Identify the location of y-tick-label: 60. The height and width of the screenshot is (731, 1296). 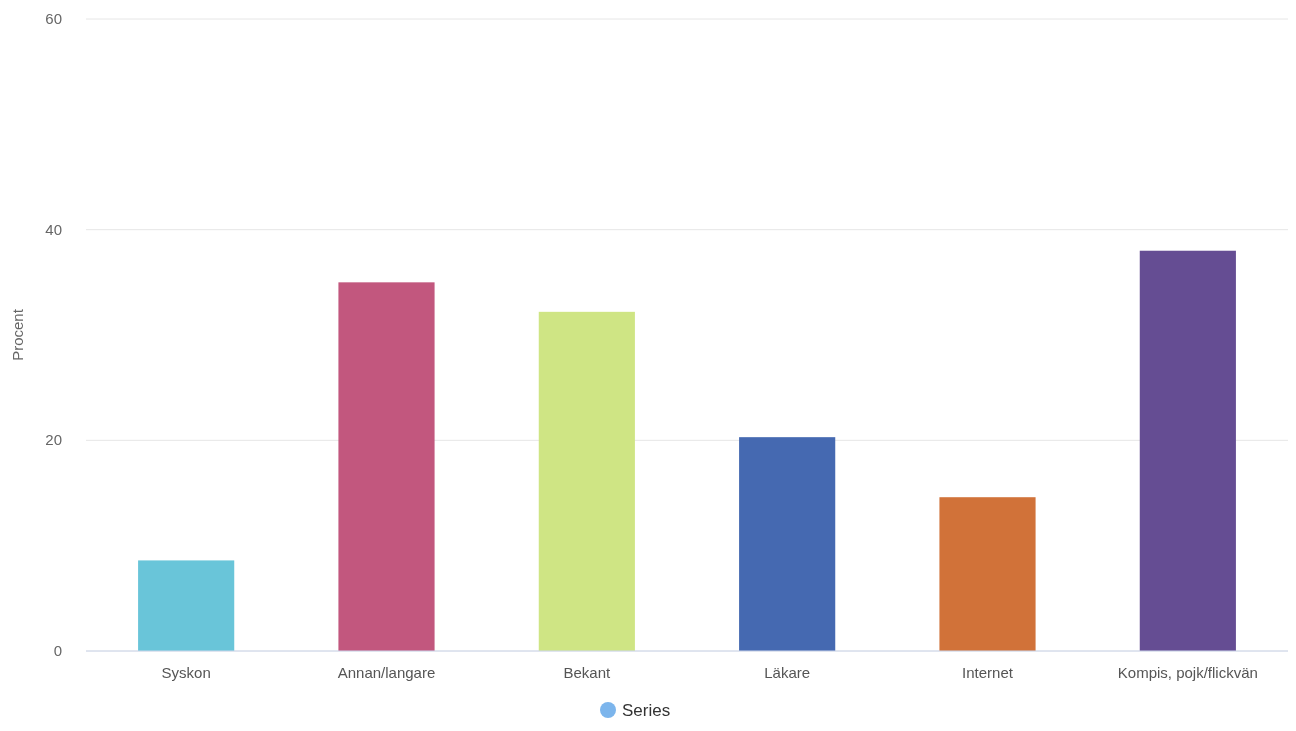
(53, 18).